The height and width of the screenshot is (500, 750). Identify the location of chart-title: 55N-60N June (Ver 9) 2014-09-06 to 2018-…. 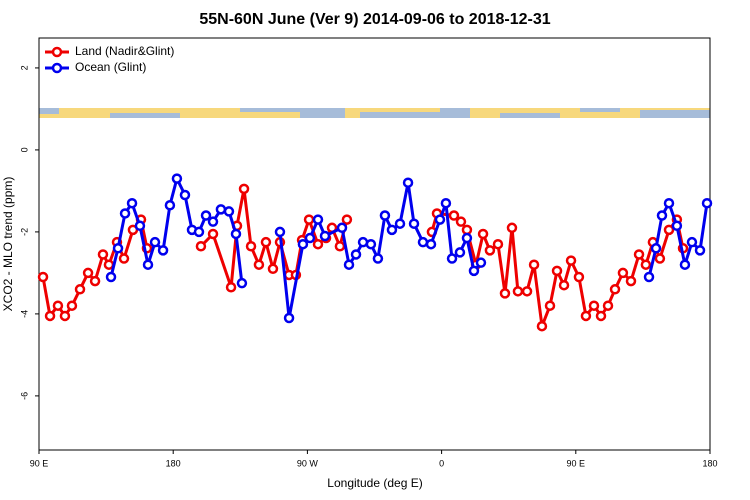
(374, 19).